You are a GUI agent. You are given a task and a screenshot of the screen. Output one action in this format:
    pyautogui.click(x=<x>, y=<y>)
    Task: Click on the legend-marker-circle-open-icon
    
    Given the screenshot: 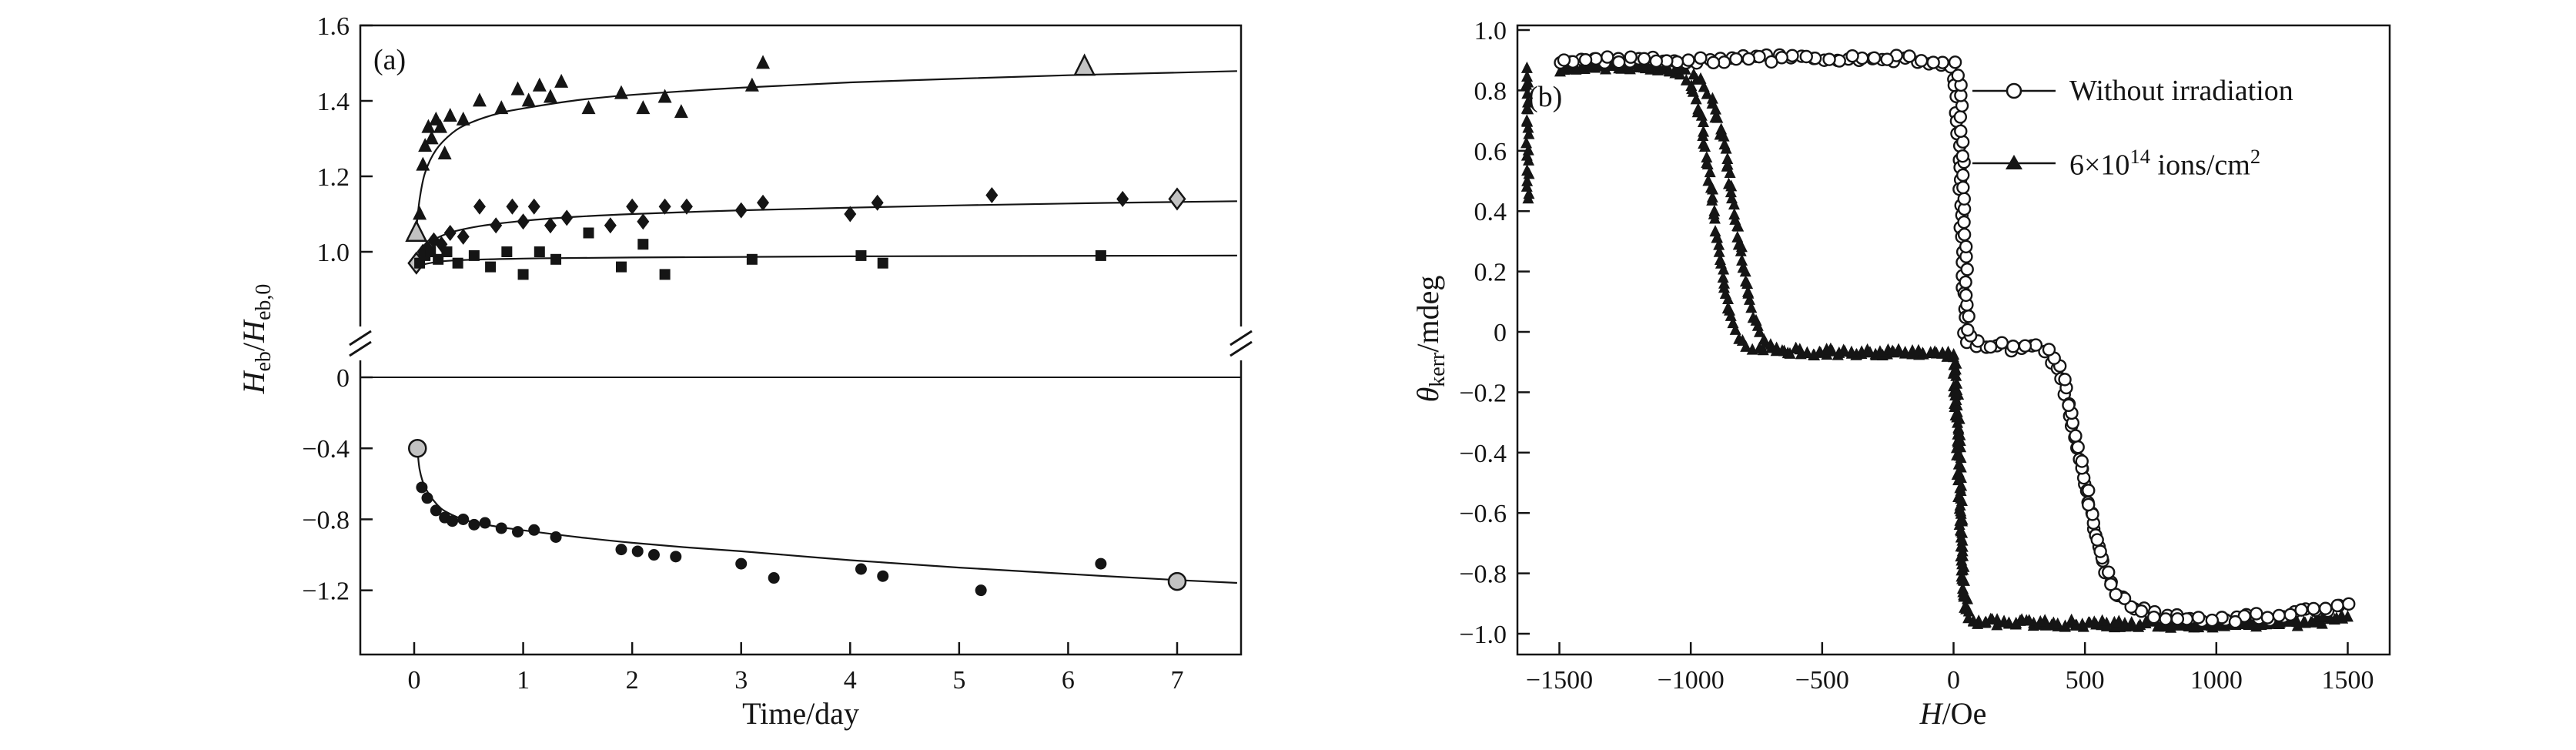 What is the action you would take?
    pyautogui.click(x=2014, y=90)
    